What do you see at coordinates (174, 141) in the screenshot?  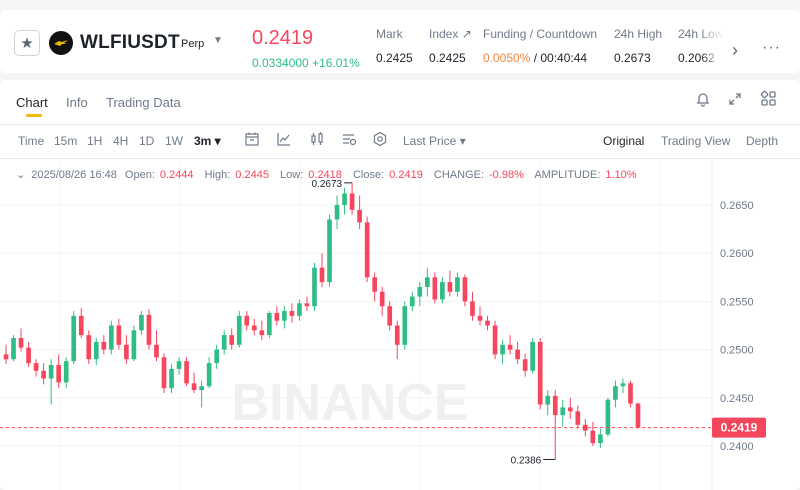 I see `interval-1w: 1W` at bounding box center [174, 141].